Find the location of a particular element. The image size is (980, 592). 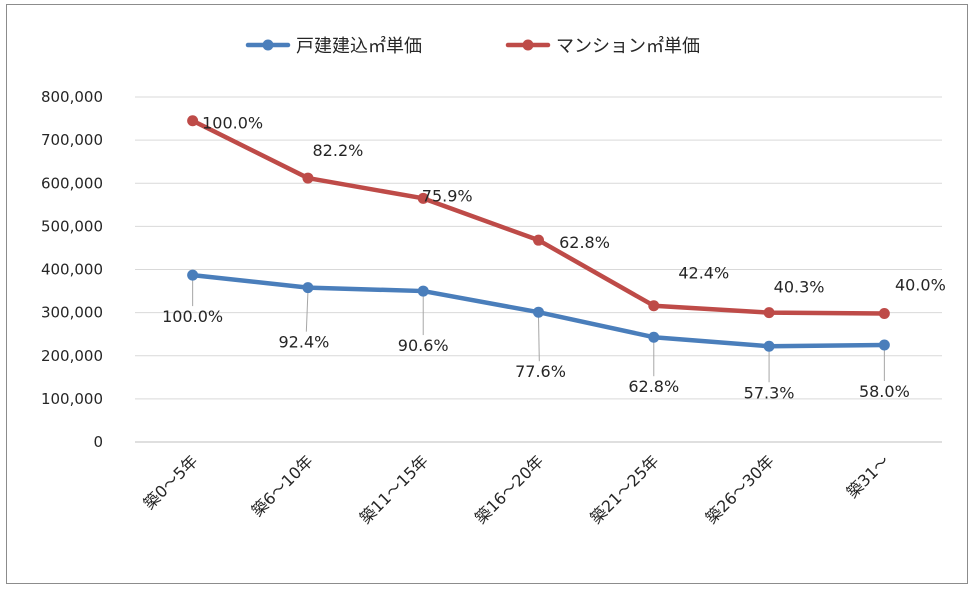

x-category-label: 築6～10年 is located at coordinates (282, 485).